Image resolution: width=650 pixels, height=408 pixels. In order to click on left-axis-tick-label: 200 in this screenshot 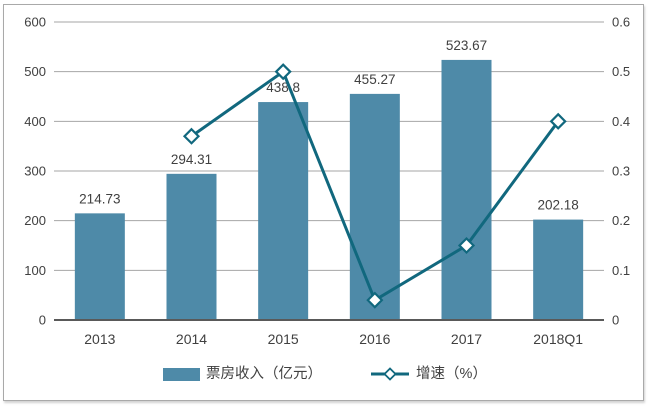, I will do `click(35, 220)`.